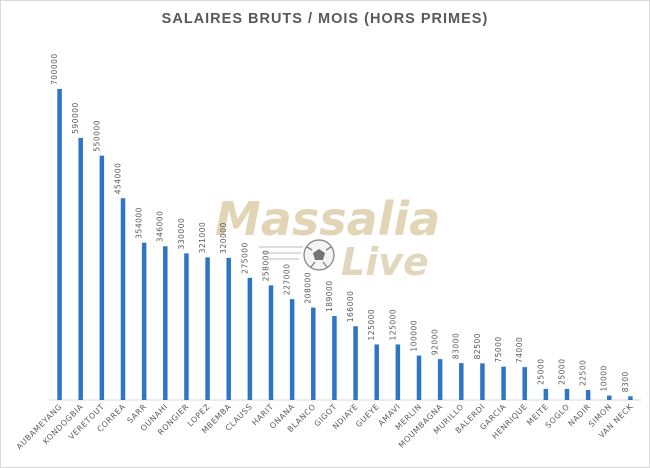  What do you see at coordinates (440, 379) in the screenshot?
I see `bar-moumbagna` at bounding box center [440, 379].